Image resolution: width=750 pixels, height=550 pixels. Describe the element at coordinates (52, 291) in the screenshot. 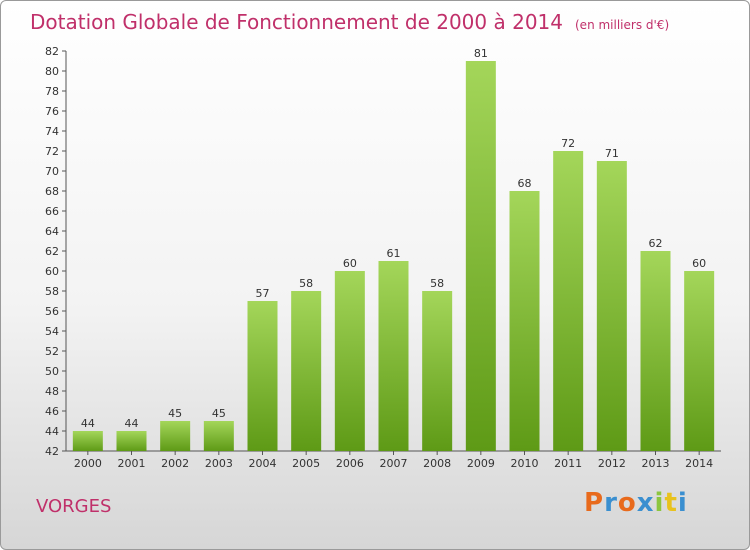

I see `y-tick-label: 58` at that location.